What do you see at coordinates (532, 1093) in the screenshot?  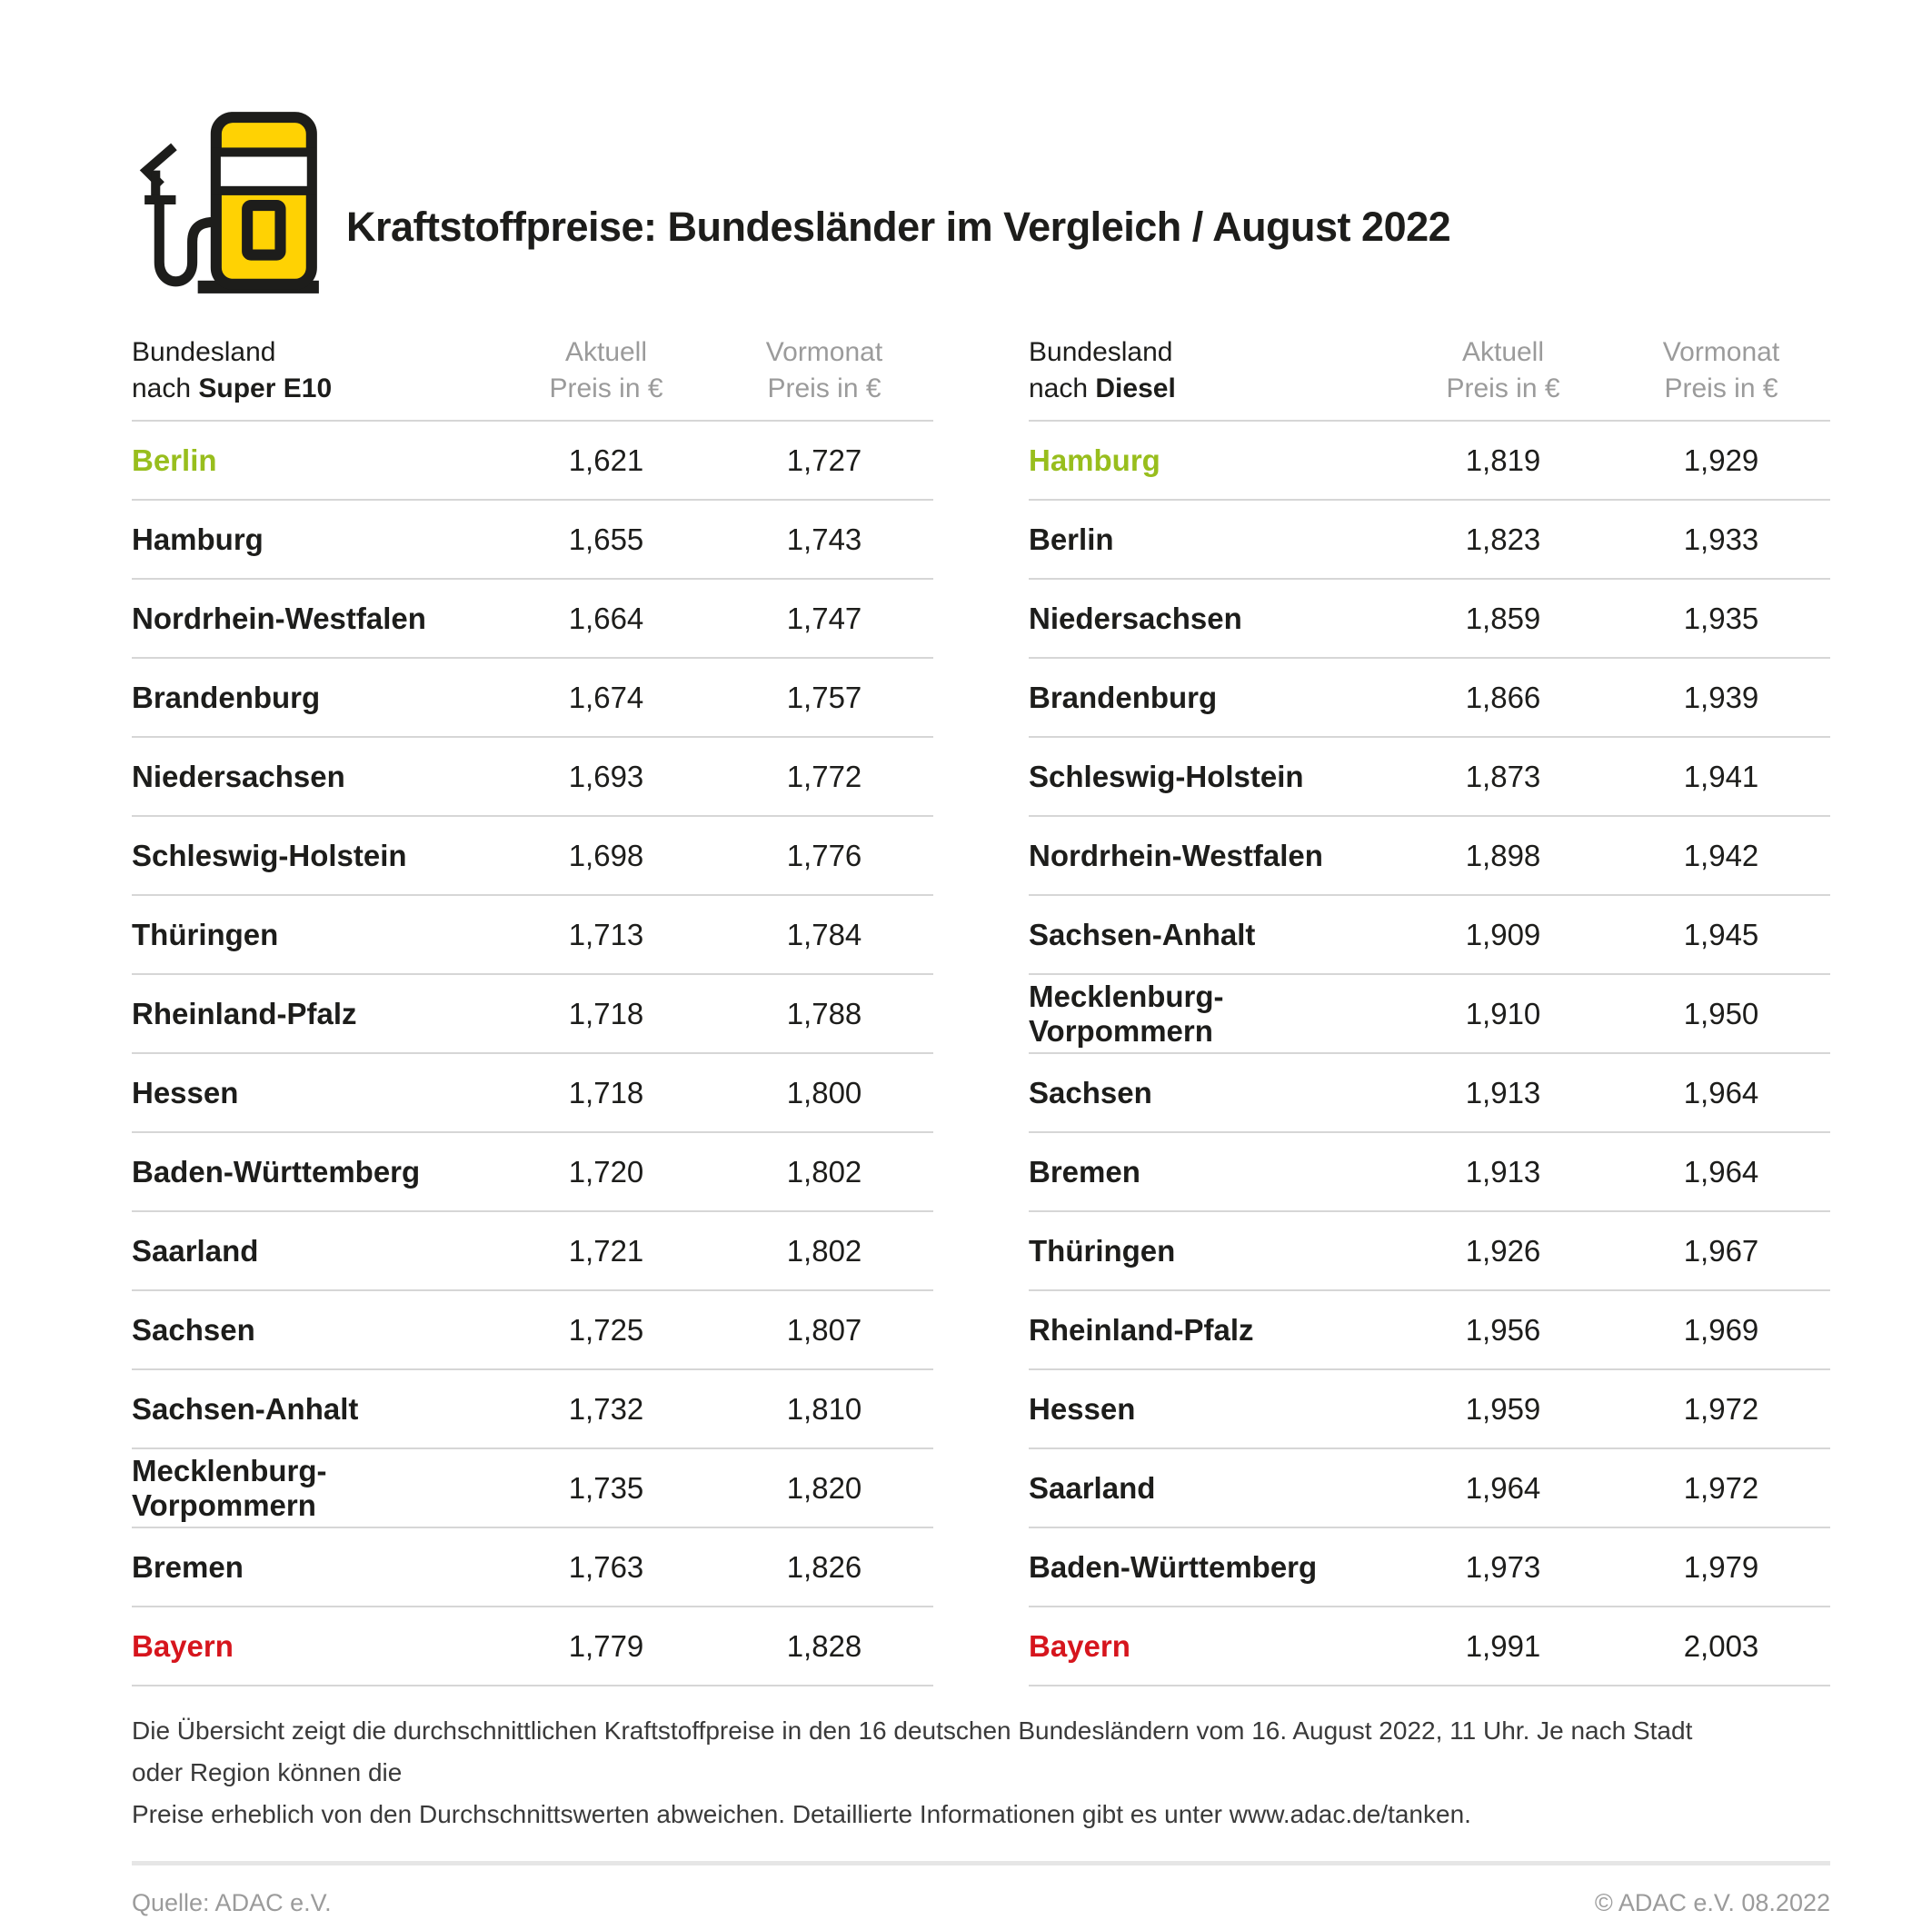 I see `table-row: Hessen 1,718 1,800` at bounding box center [532, 1093].